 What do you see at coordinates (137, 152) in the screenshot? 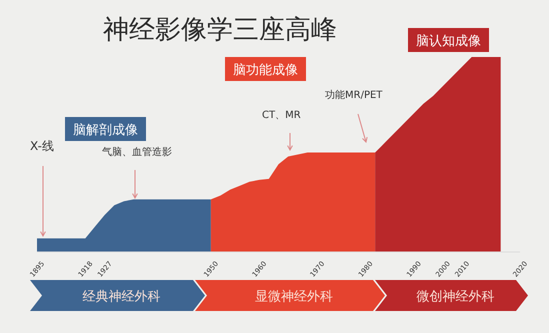
I see `annotation: 气脑、血管造影` at bounding box center [137, 152].